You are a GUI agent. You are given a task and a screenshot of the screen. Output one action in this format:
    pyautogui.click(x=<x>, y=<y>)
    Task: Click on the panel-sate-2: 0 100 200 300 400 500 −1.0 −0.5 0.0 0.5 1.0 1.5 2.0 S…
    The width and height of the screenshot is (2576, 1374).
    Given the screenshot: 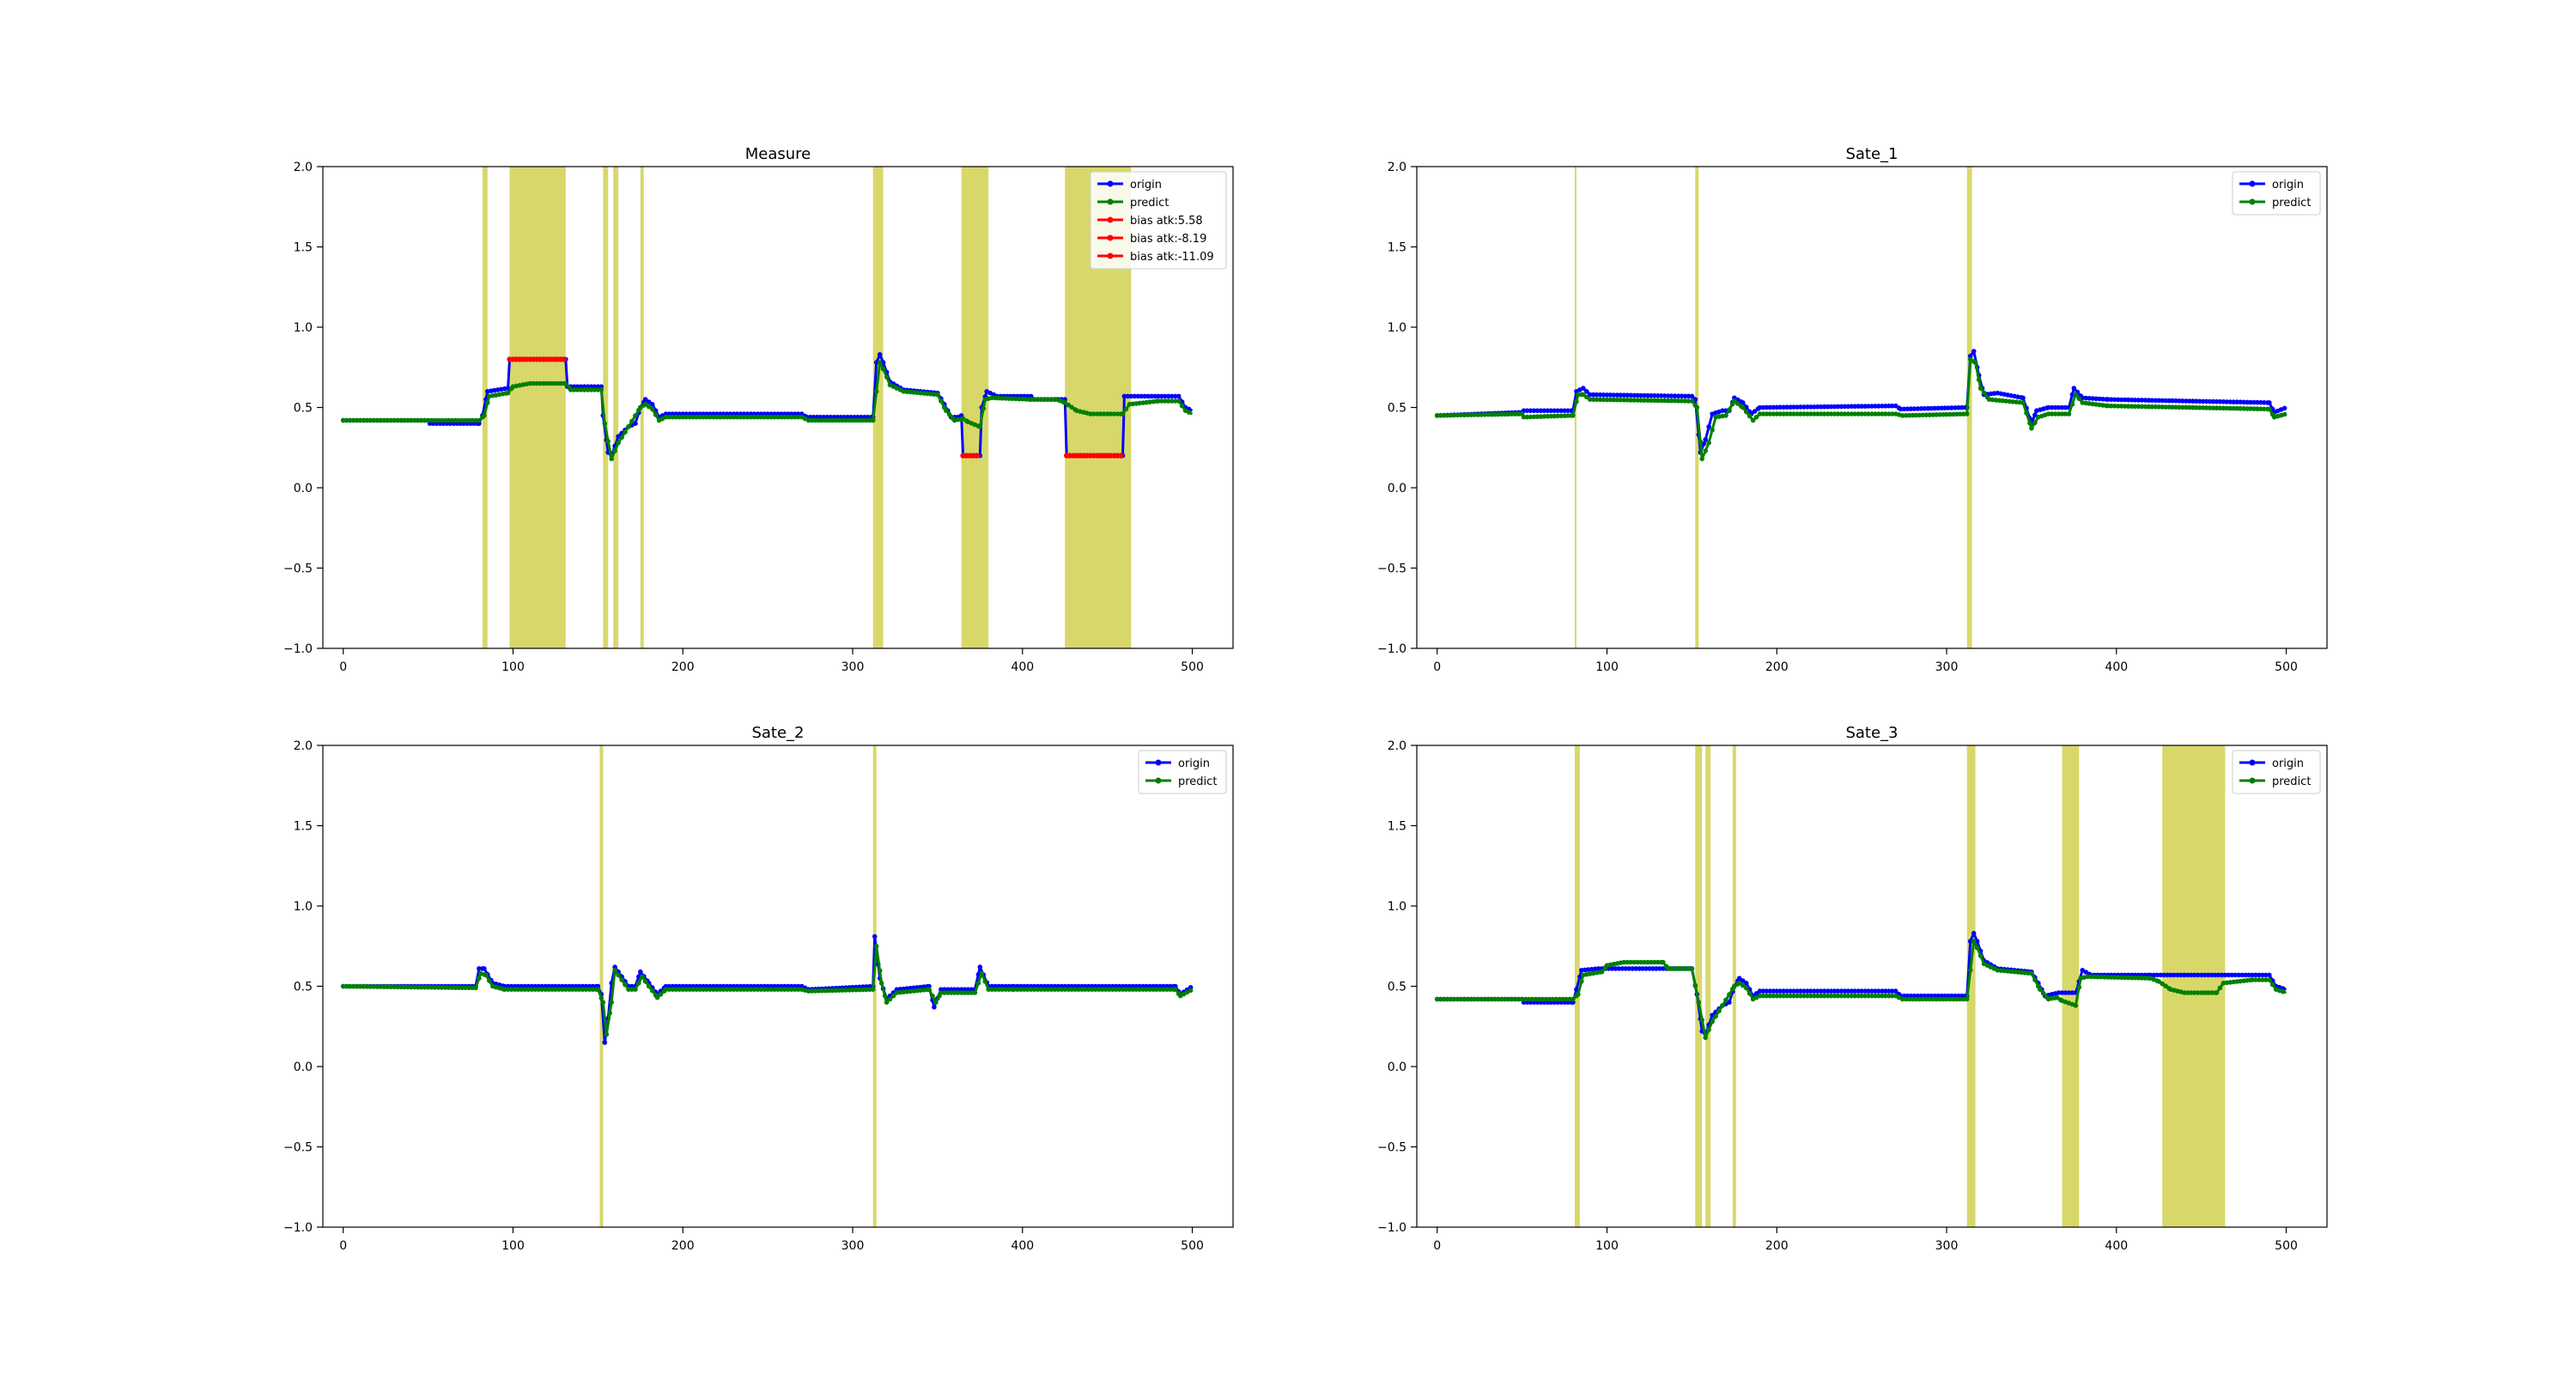 What is the action you would take?
    pyautogui.click(x=759, y=988)
    